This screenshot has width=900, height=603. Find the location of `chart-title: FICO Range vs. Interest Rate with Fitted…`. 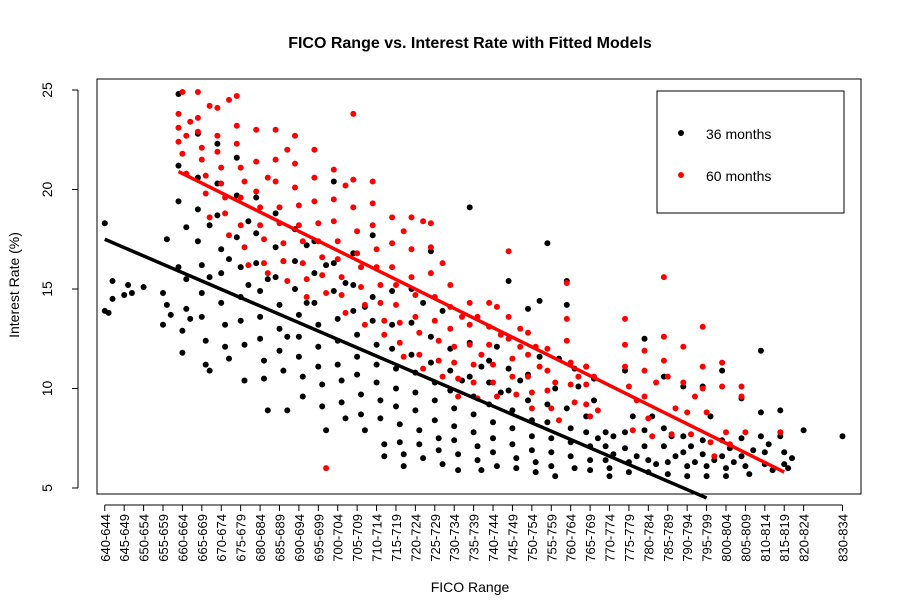

chart-title: FICO Range vs. Interest Rate with Fitted… is located at coordinates (470, 43).